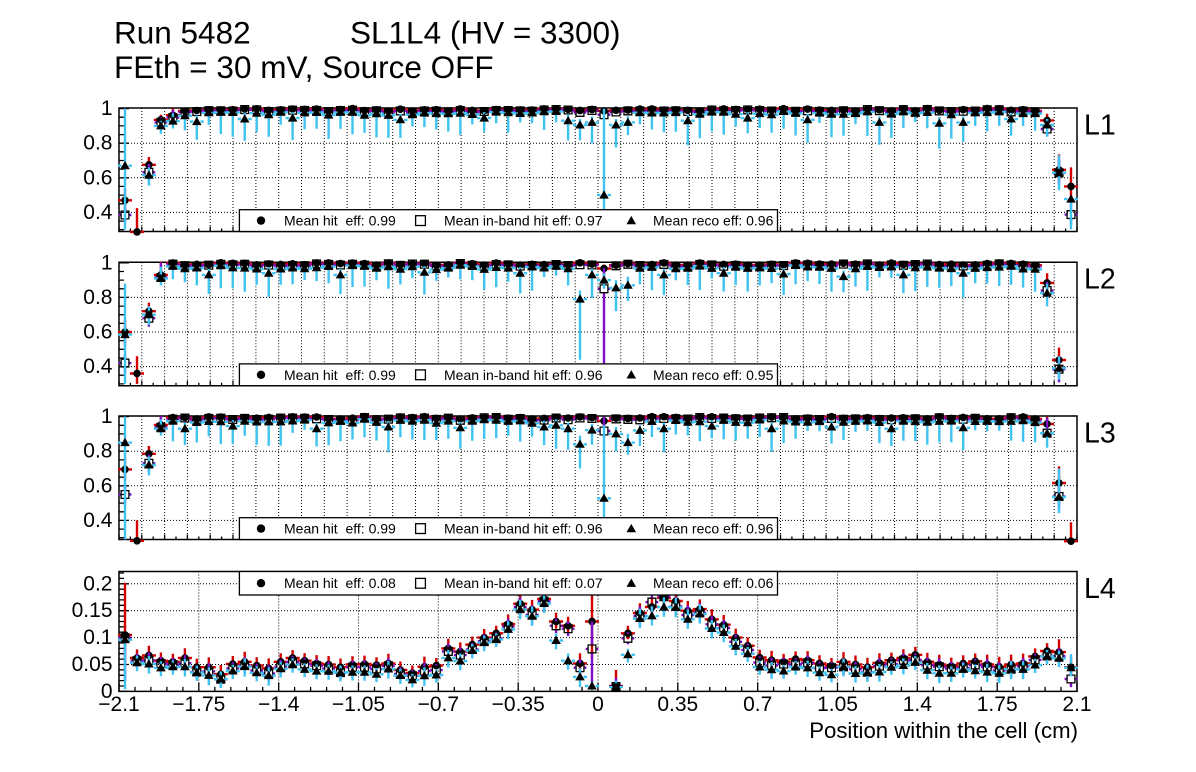 The height and width of the screenshot is (772, 1196). Describe the element at coordinates (198, 704) in the screenshot. I see `svg-text: −1.75` at that location.